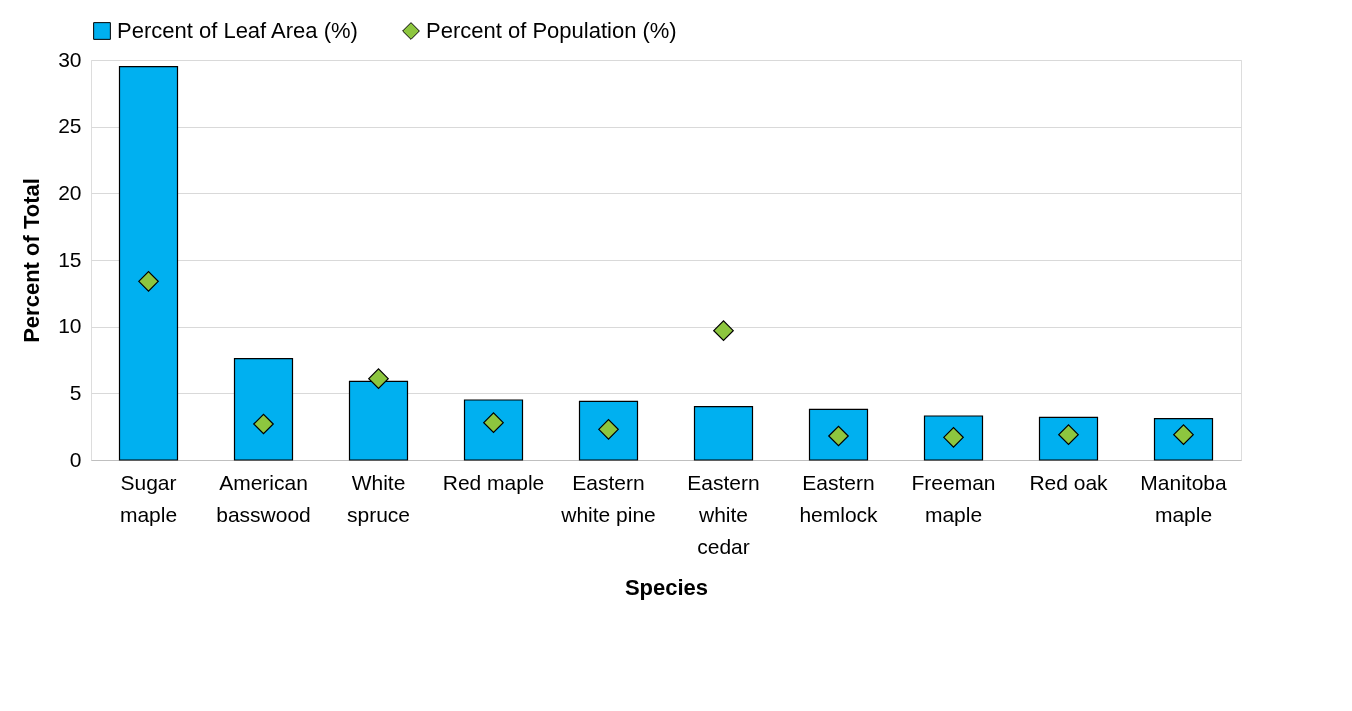 The image size is (1352, 711). Describe the element at coordinates (723, 514) in the screenshot. I see `x-tick-label: Eastern white cedar` at that location.